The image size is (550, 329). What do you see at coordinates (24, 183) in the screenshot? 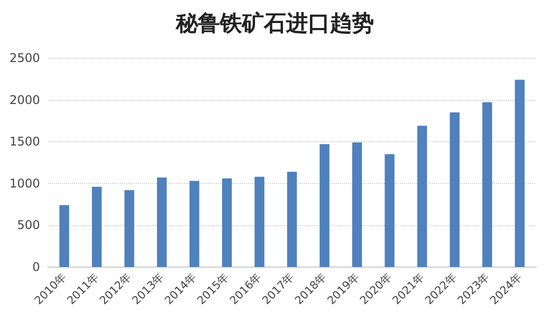
I see `y-tick-label: 1000` at bounding box center [24, 183].